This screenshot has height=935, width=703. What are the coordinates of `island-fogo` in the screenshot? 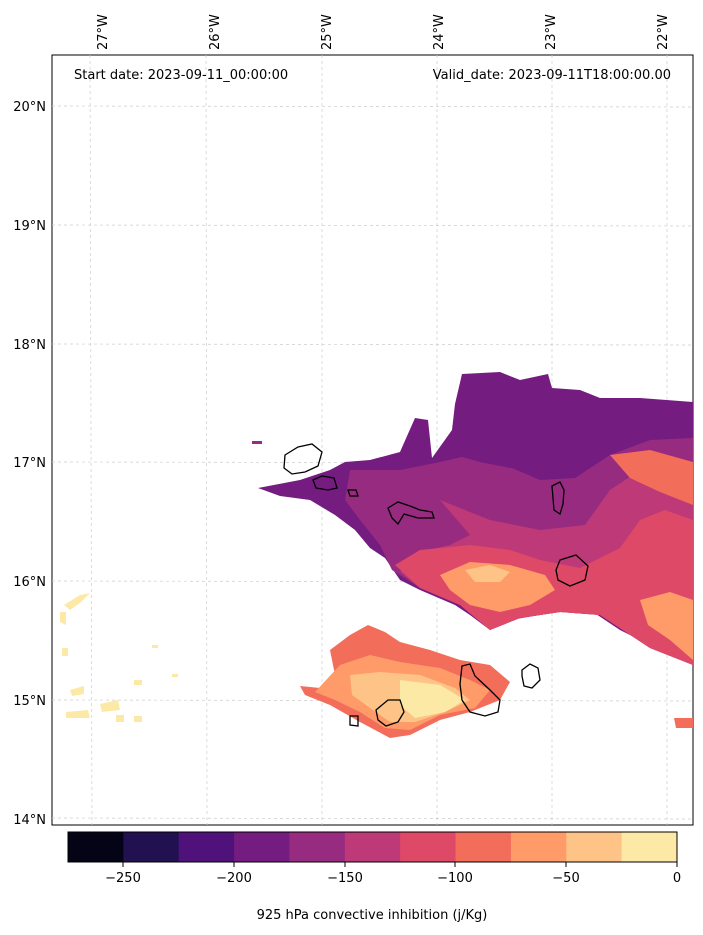 It's located at (390, 713).